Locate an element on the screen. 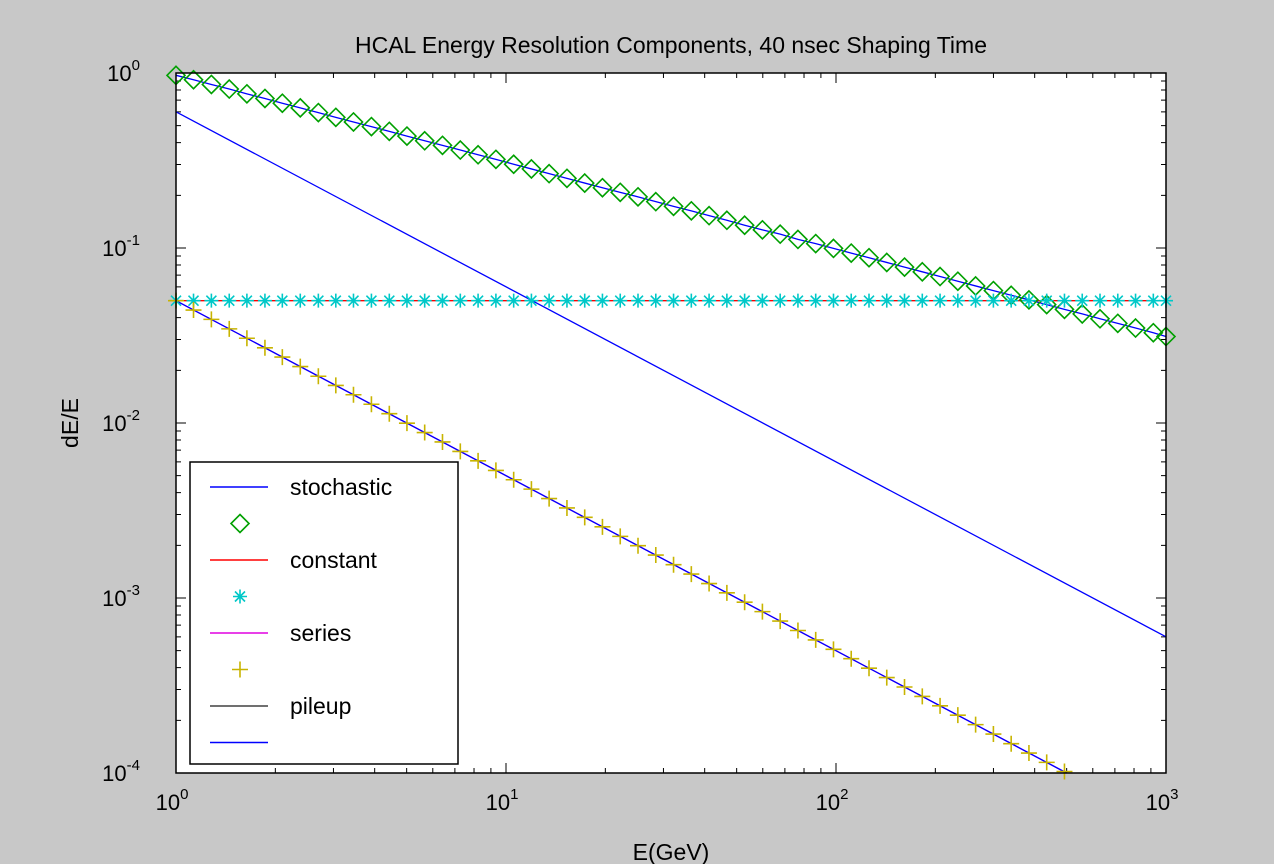 This screenshot has height=864, width=1274. legend-item: series is located at coordinates (280, 633).